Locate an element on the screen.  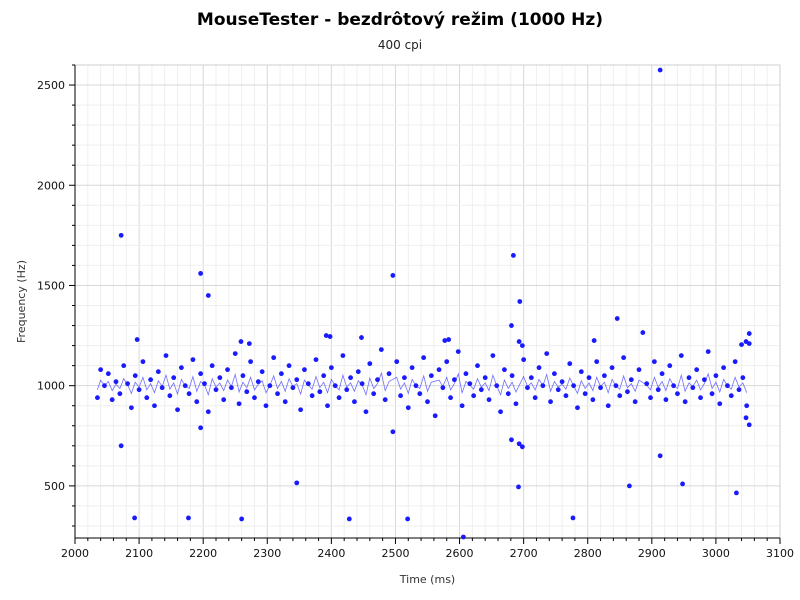
y-tick-label: 2500 is located at coordinates (51, 85).